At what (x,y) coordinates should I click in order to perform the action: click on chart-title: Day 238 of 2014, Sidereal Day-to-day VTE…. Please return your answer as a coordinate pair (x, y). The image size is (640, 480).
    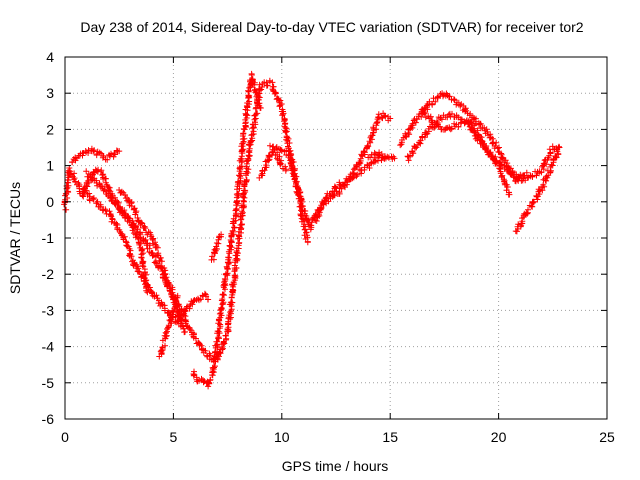
    Looking at the image, I should click on (331, 27).